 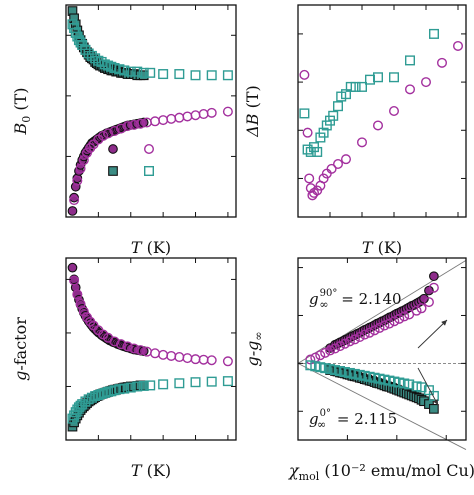 What do you see at coordinates (355, 299) in the screenshot?
I see `g90-annotation: g90° ∞ = 2.140` at bounding box center [355, 299].